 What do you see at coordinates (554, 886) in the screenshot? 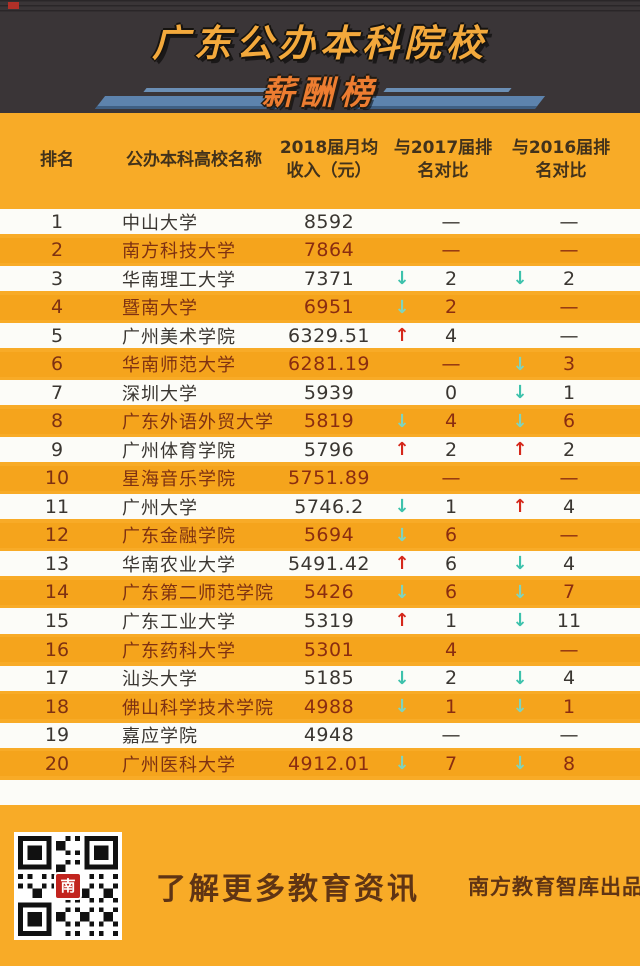
I see `footer-credit-text: 南方教育智库出品` at bounding box center [554, 886].